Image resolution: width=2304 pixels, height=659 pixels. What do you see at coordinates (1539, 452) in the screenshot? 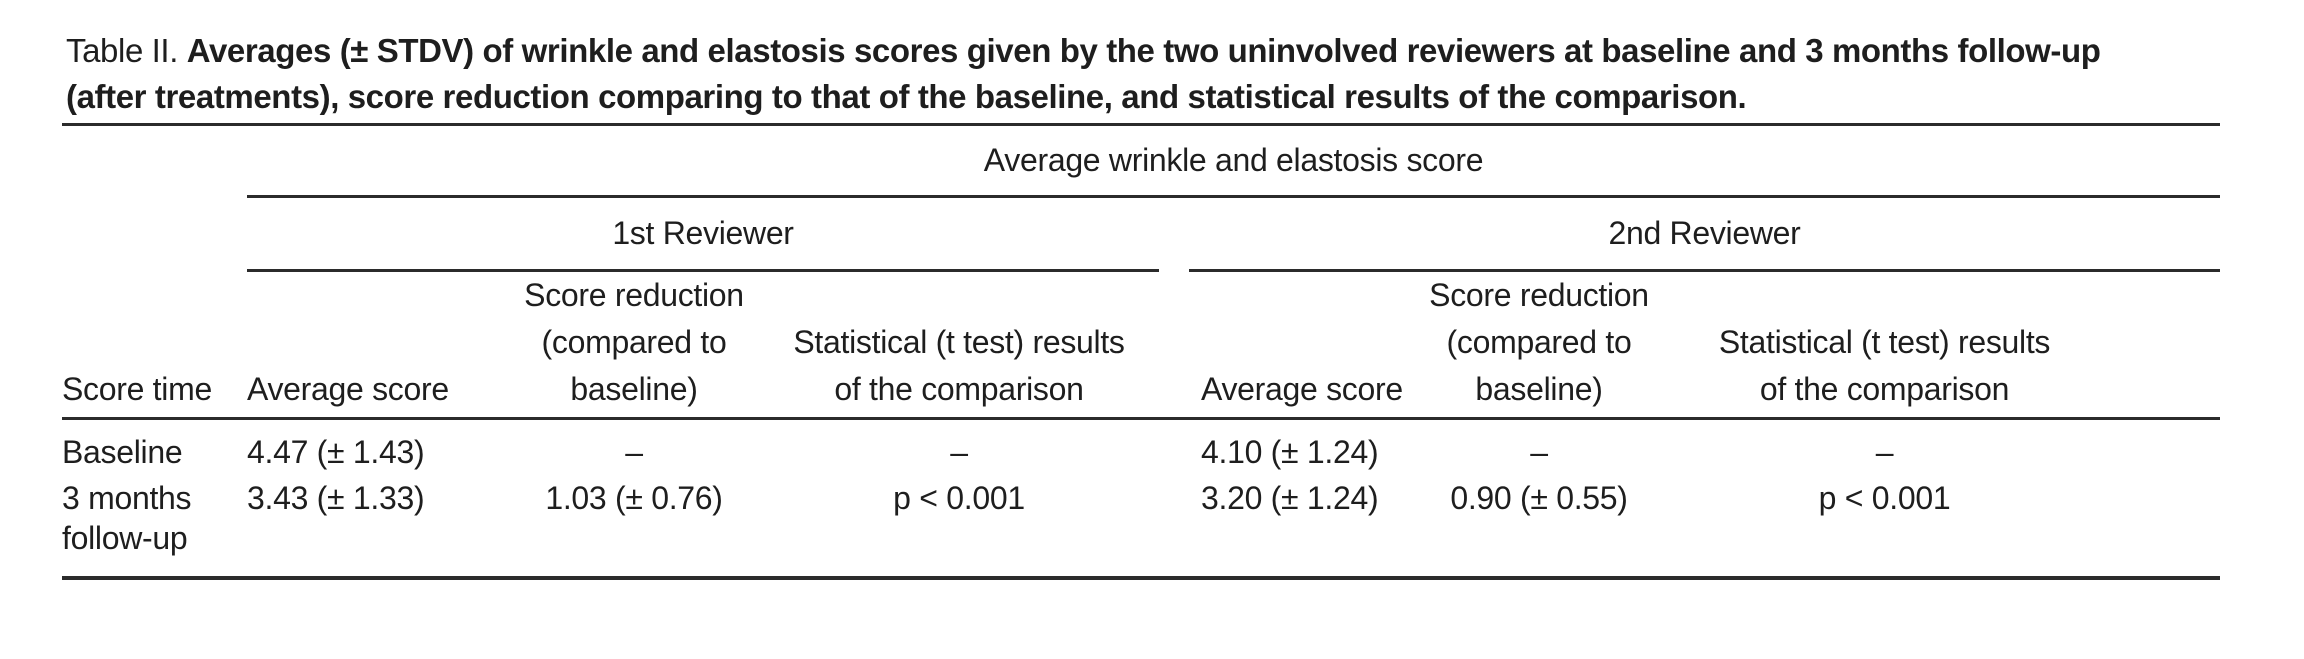
I see `cell-score-reduction-2: –` at bounding box center [1539, 452].